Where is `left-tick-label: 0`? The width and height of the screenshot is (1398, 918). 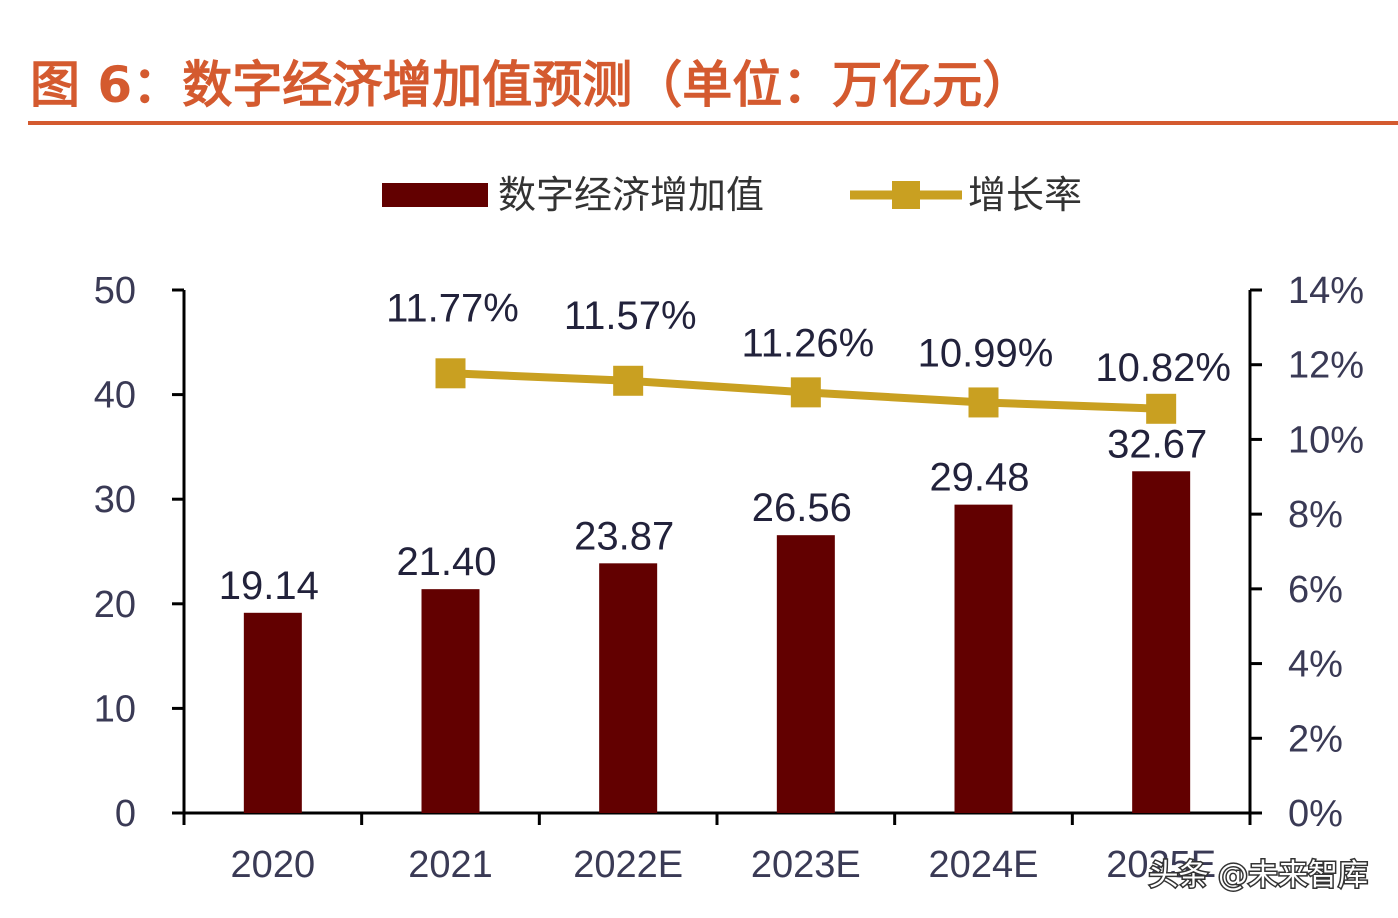 left-tick-label: 0 is located at coordinates (125, 814).